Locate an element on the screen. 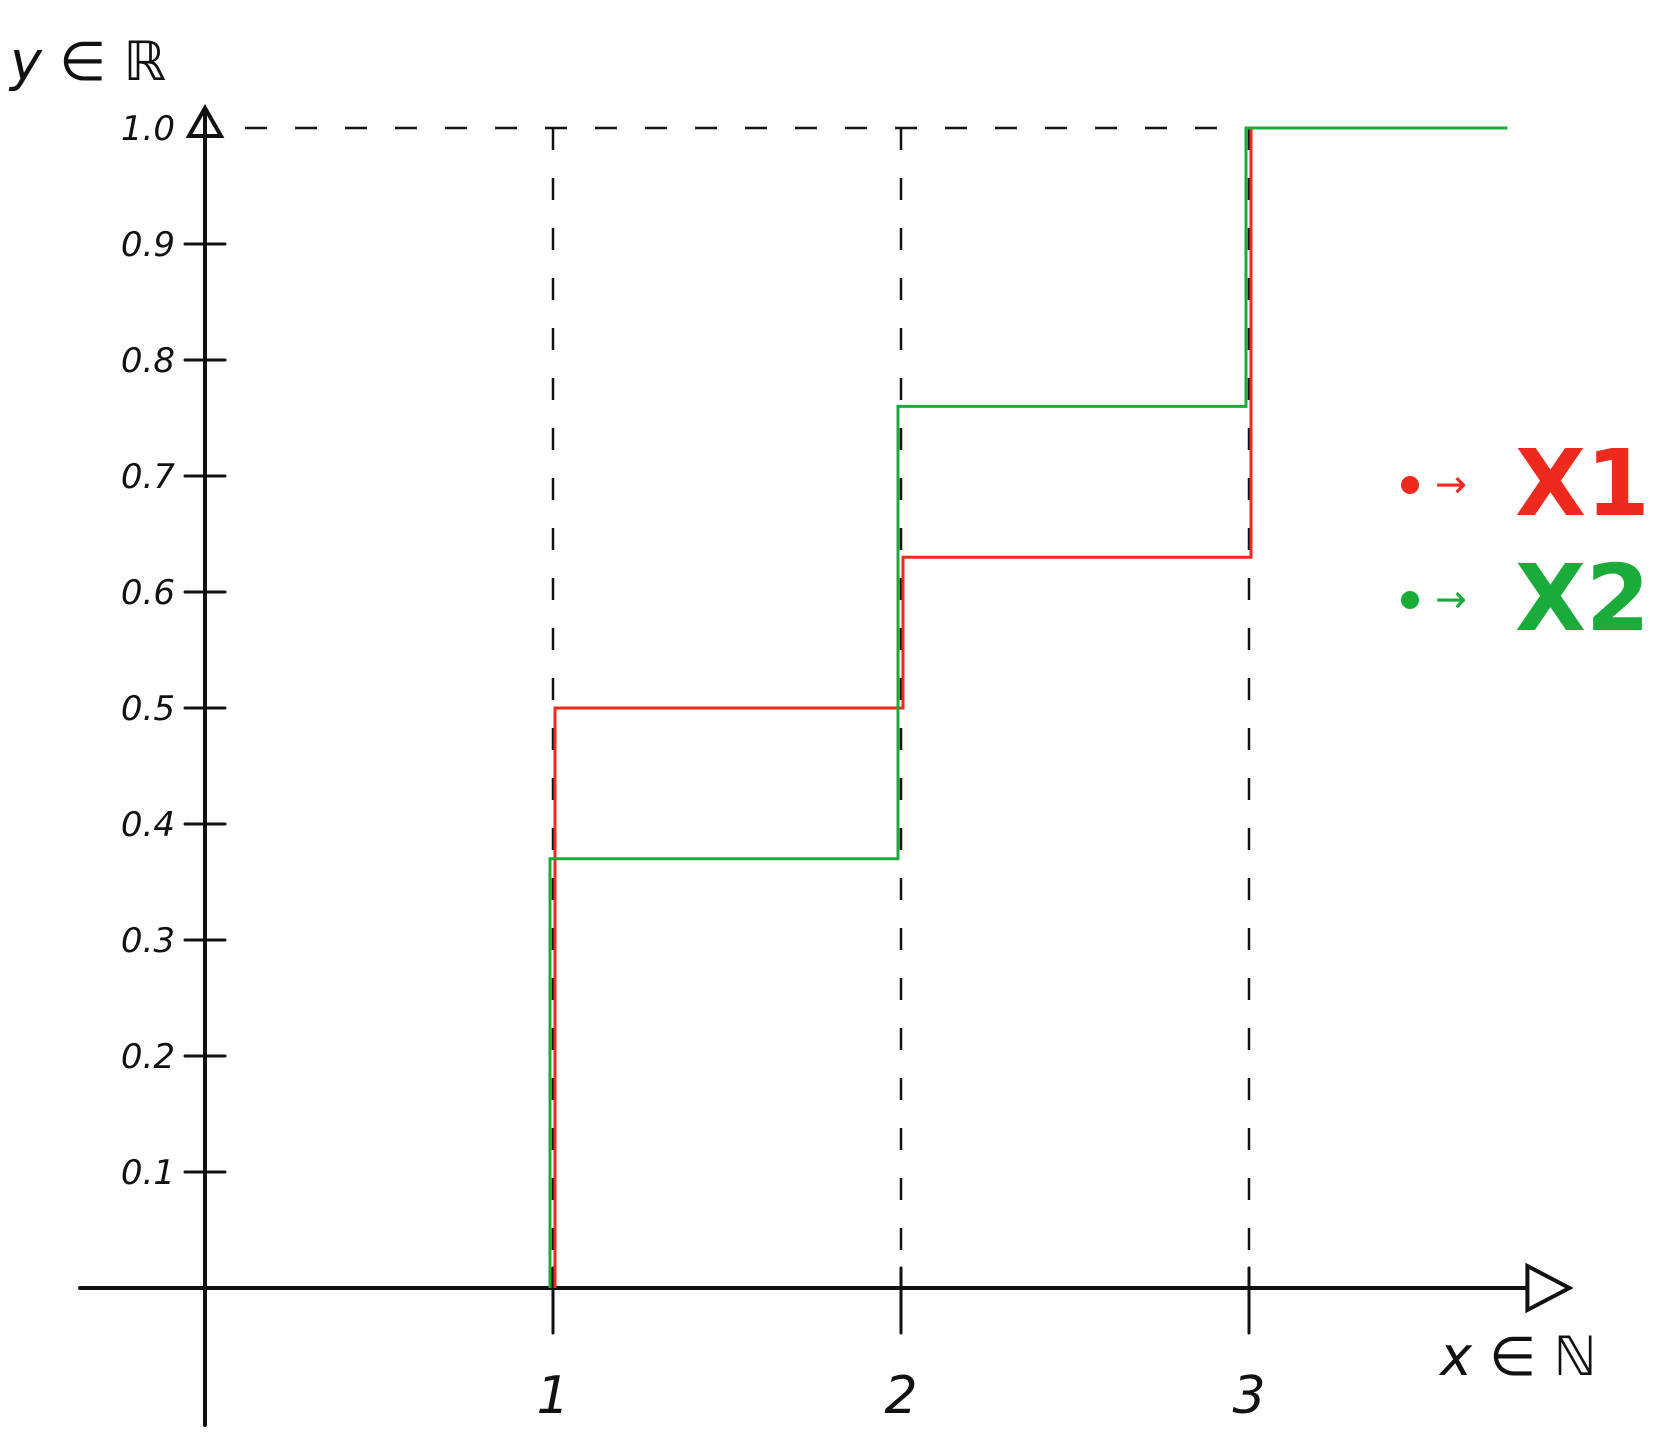 The height and width of the screenshot is (1453, 1679). x-tick-label-2: 2 is located at coordinates (900, 1396).